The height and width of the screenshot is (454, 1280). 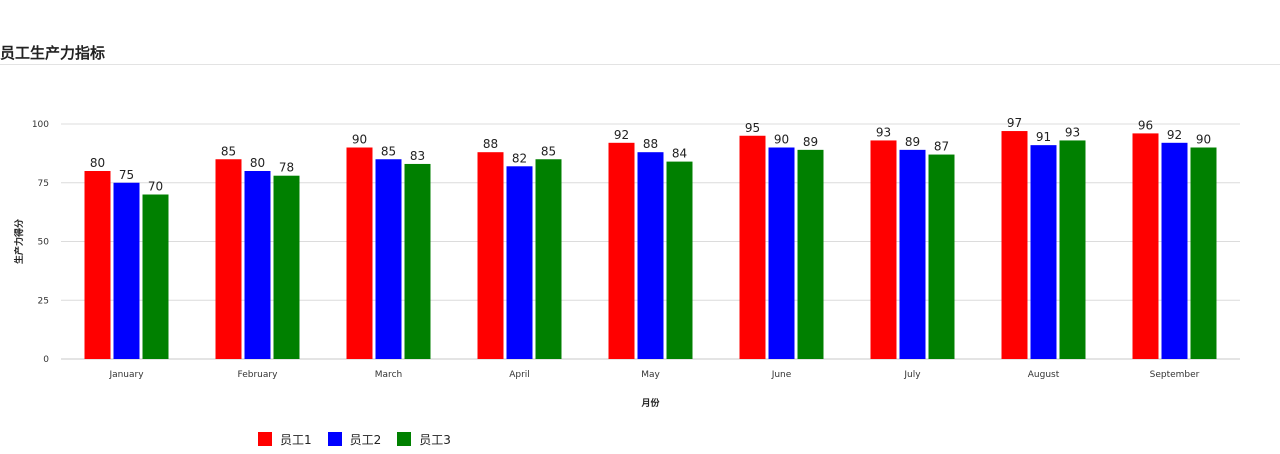 What do you see at coordinates (40, 125) in the screenshot?
I see `y-tick-label: 100` at bounding box center [40, 125].